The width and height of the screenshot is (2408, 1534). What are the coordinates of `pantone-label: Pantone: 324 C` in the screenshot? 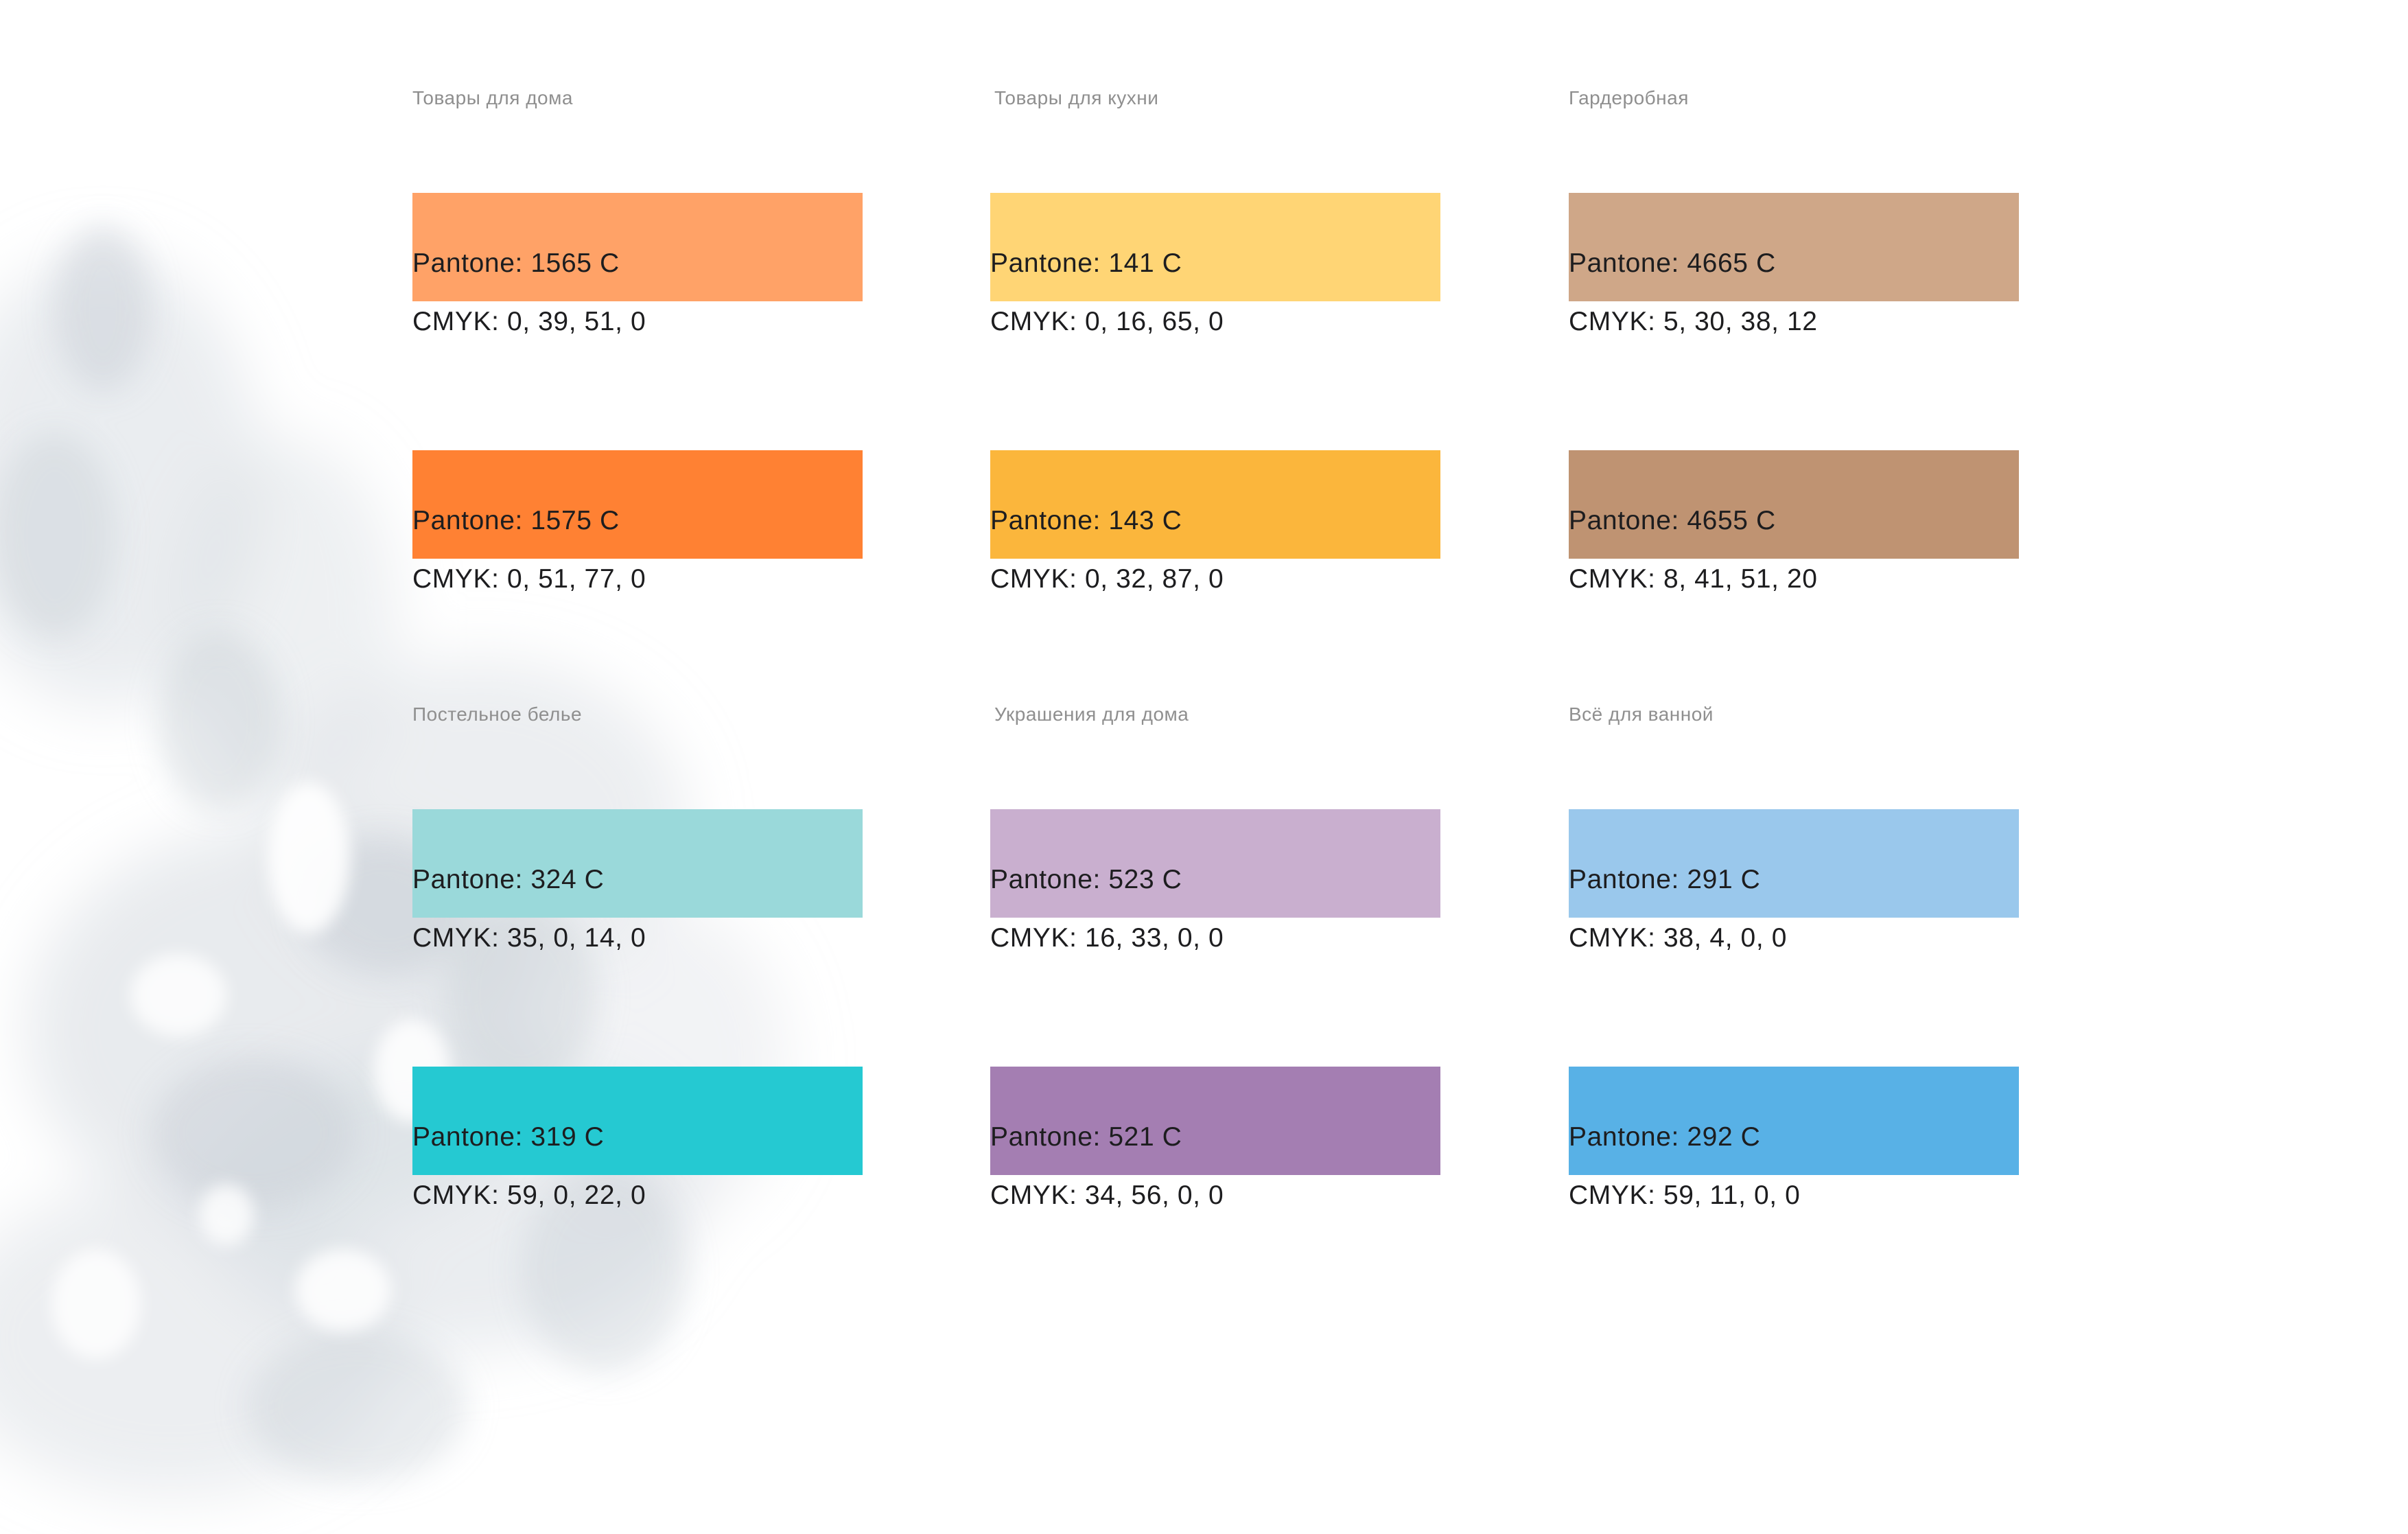 It's located at (509, 879).